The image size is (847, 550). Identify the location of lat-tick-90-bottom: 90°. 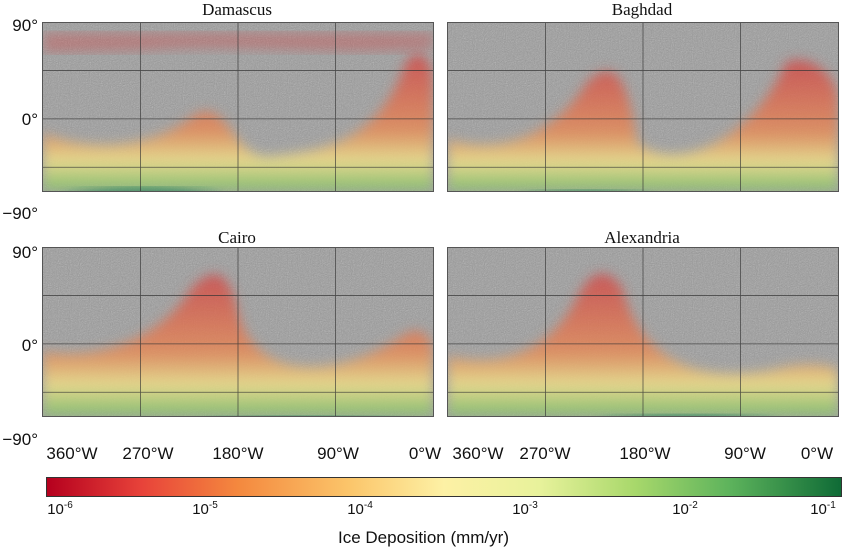
(25, 252).